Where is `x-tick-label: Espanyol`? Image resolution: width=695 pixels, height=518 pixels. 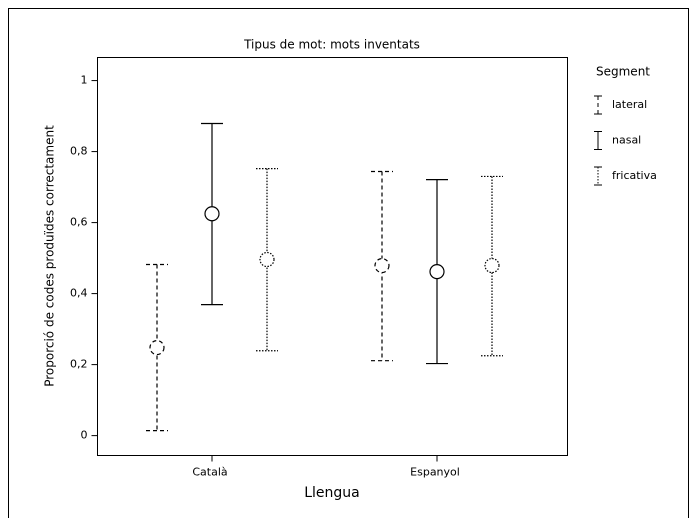 x-tick-label: Espanyol is located at coordinates (435, 472).